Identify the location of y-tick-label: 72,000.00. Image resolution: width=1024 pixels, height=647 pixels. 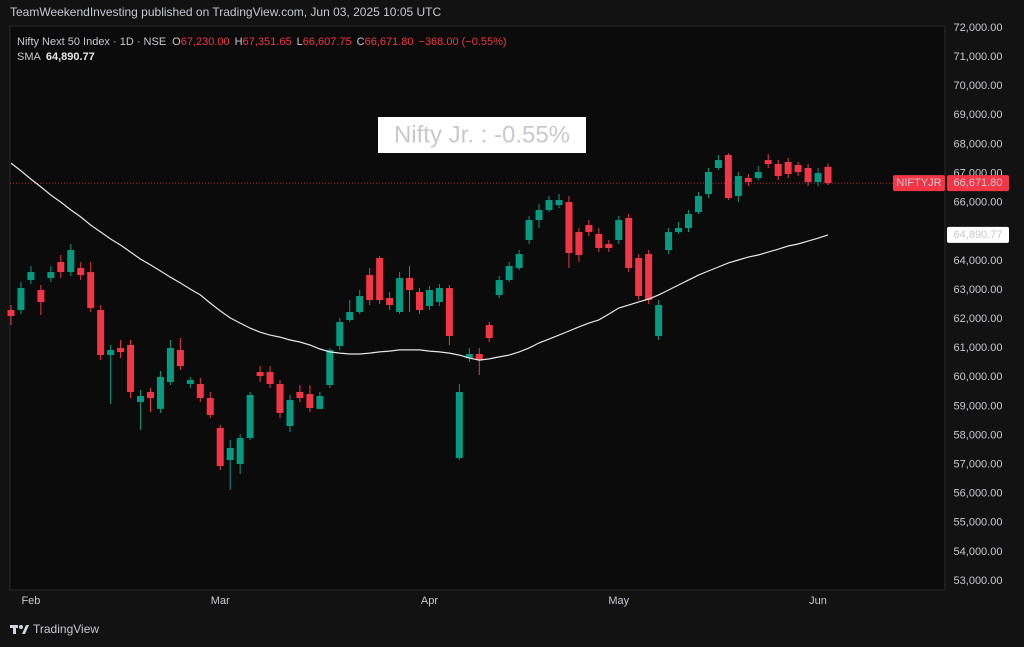
(978, 28).